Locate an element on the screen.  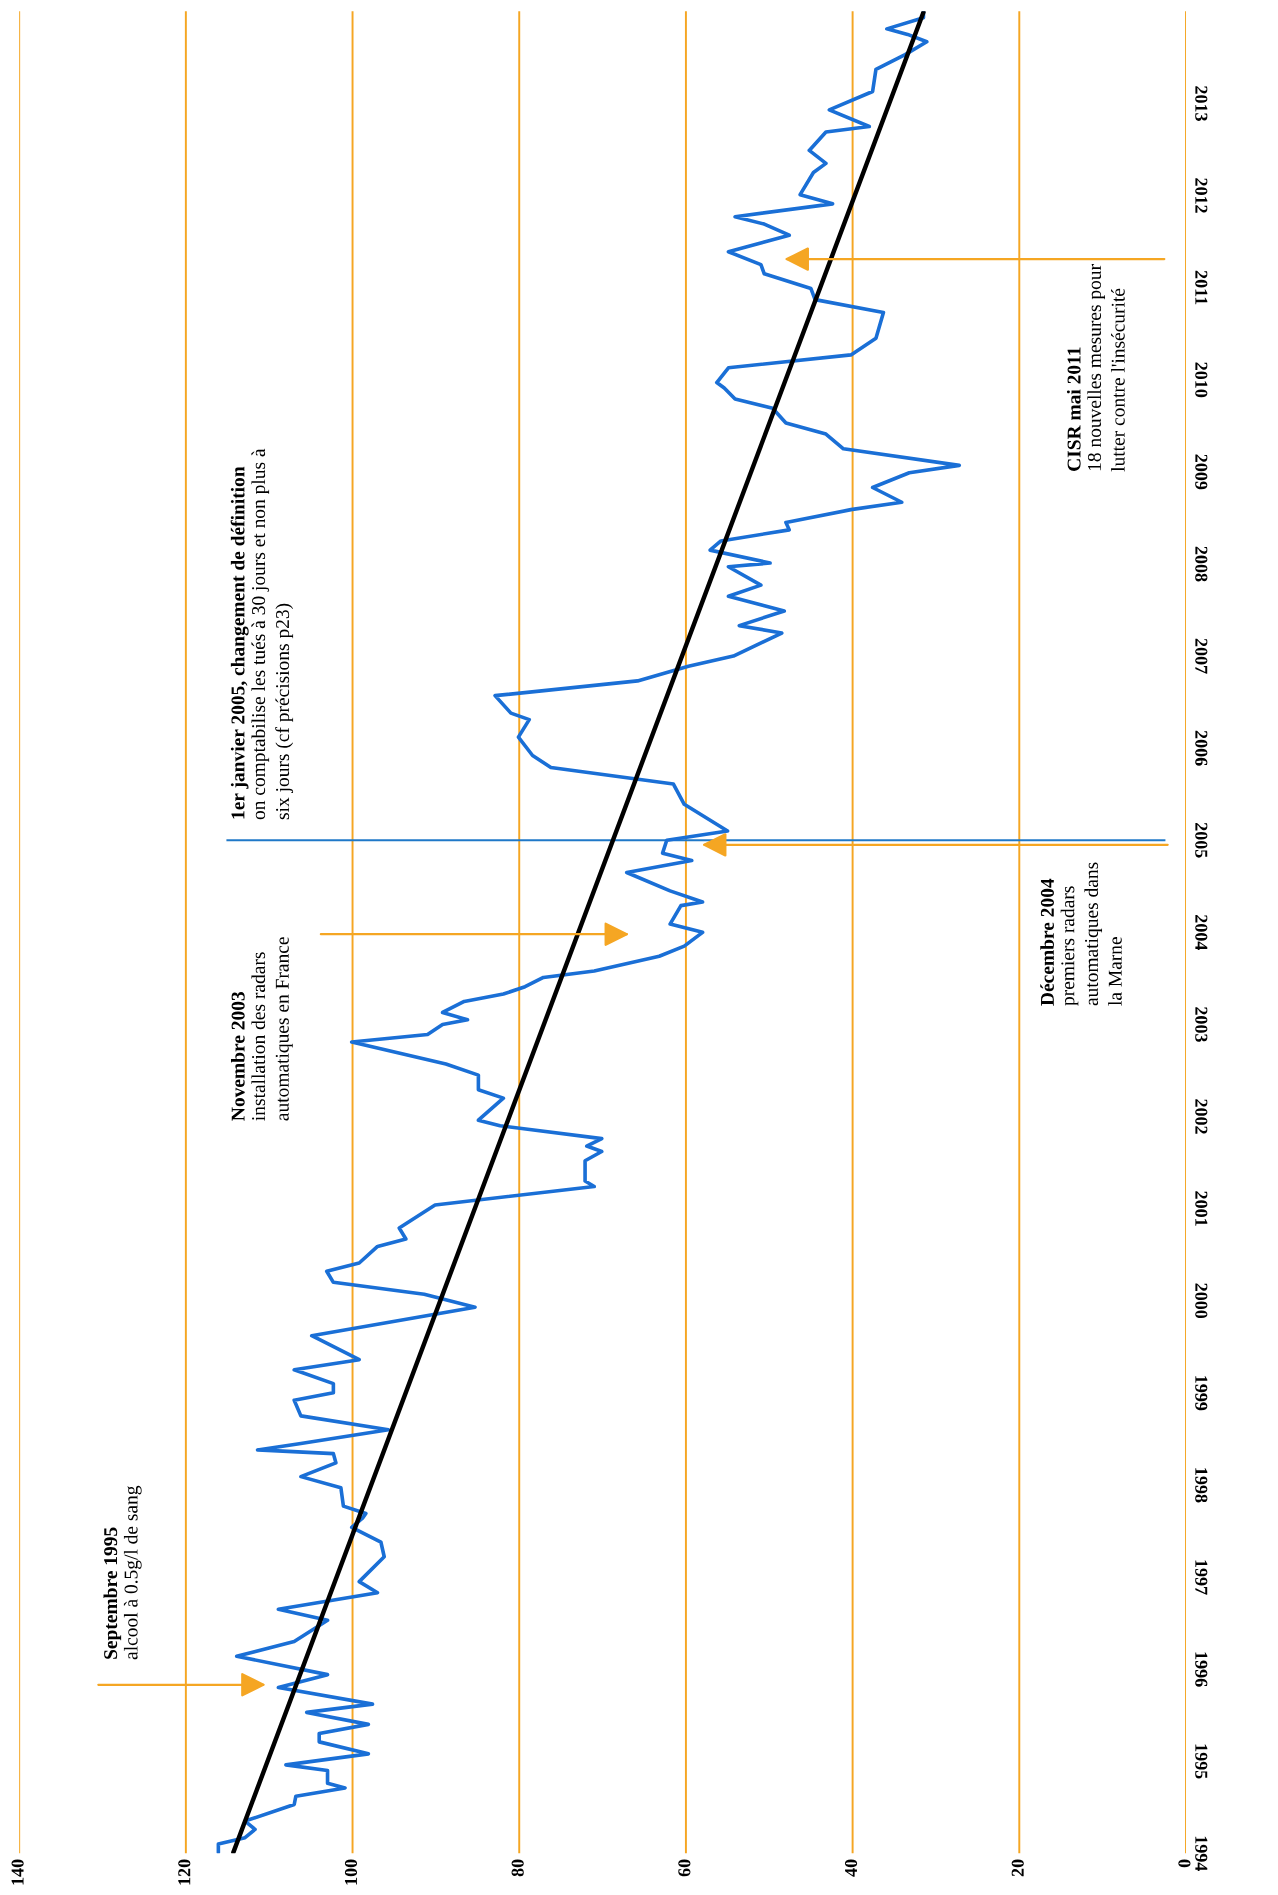
annotation: Décembre 2004 premiers radars automatiques dans la Marne is located at coordinates (1081, 934).